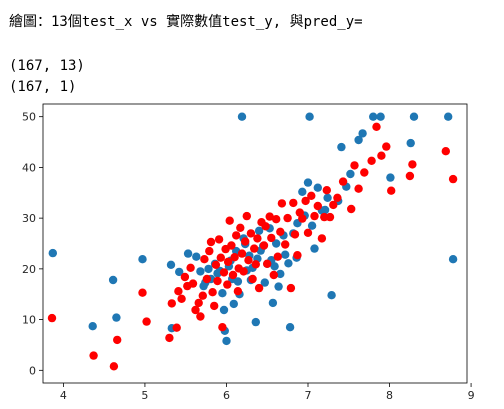  What do you see at coordinates (32, 370) in the screenshot?
I see `y-tick-label: 0` at bounding box center [32, 370].